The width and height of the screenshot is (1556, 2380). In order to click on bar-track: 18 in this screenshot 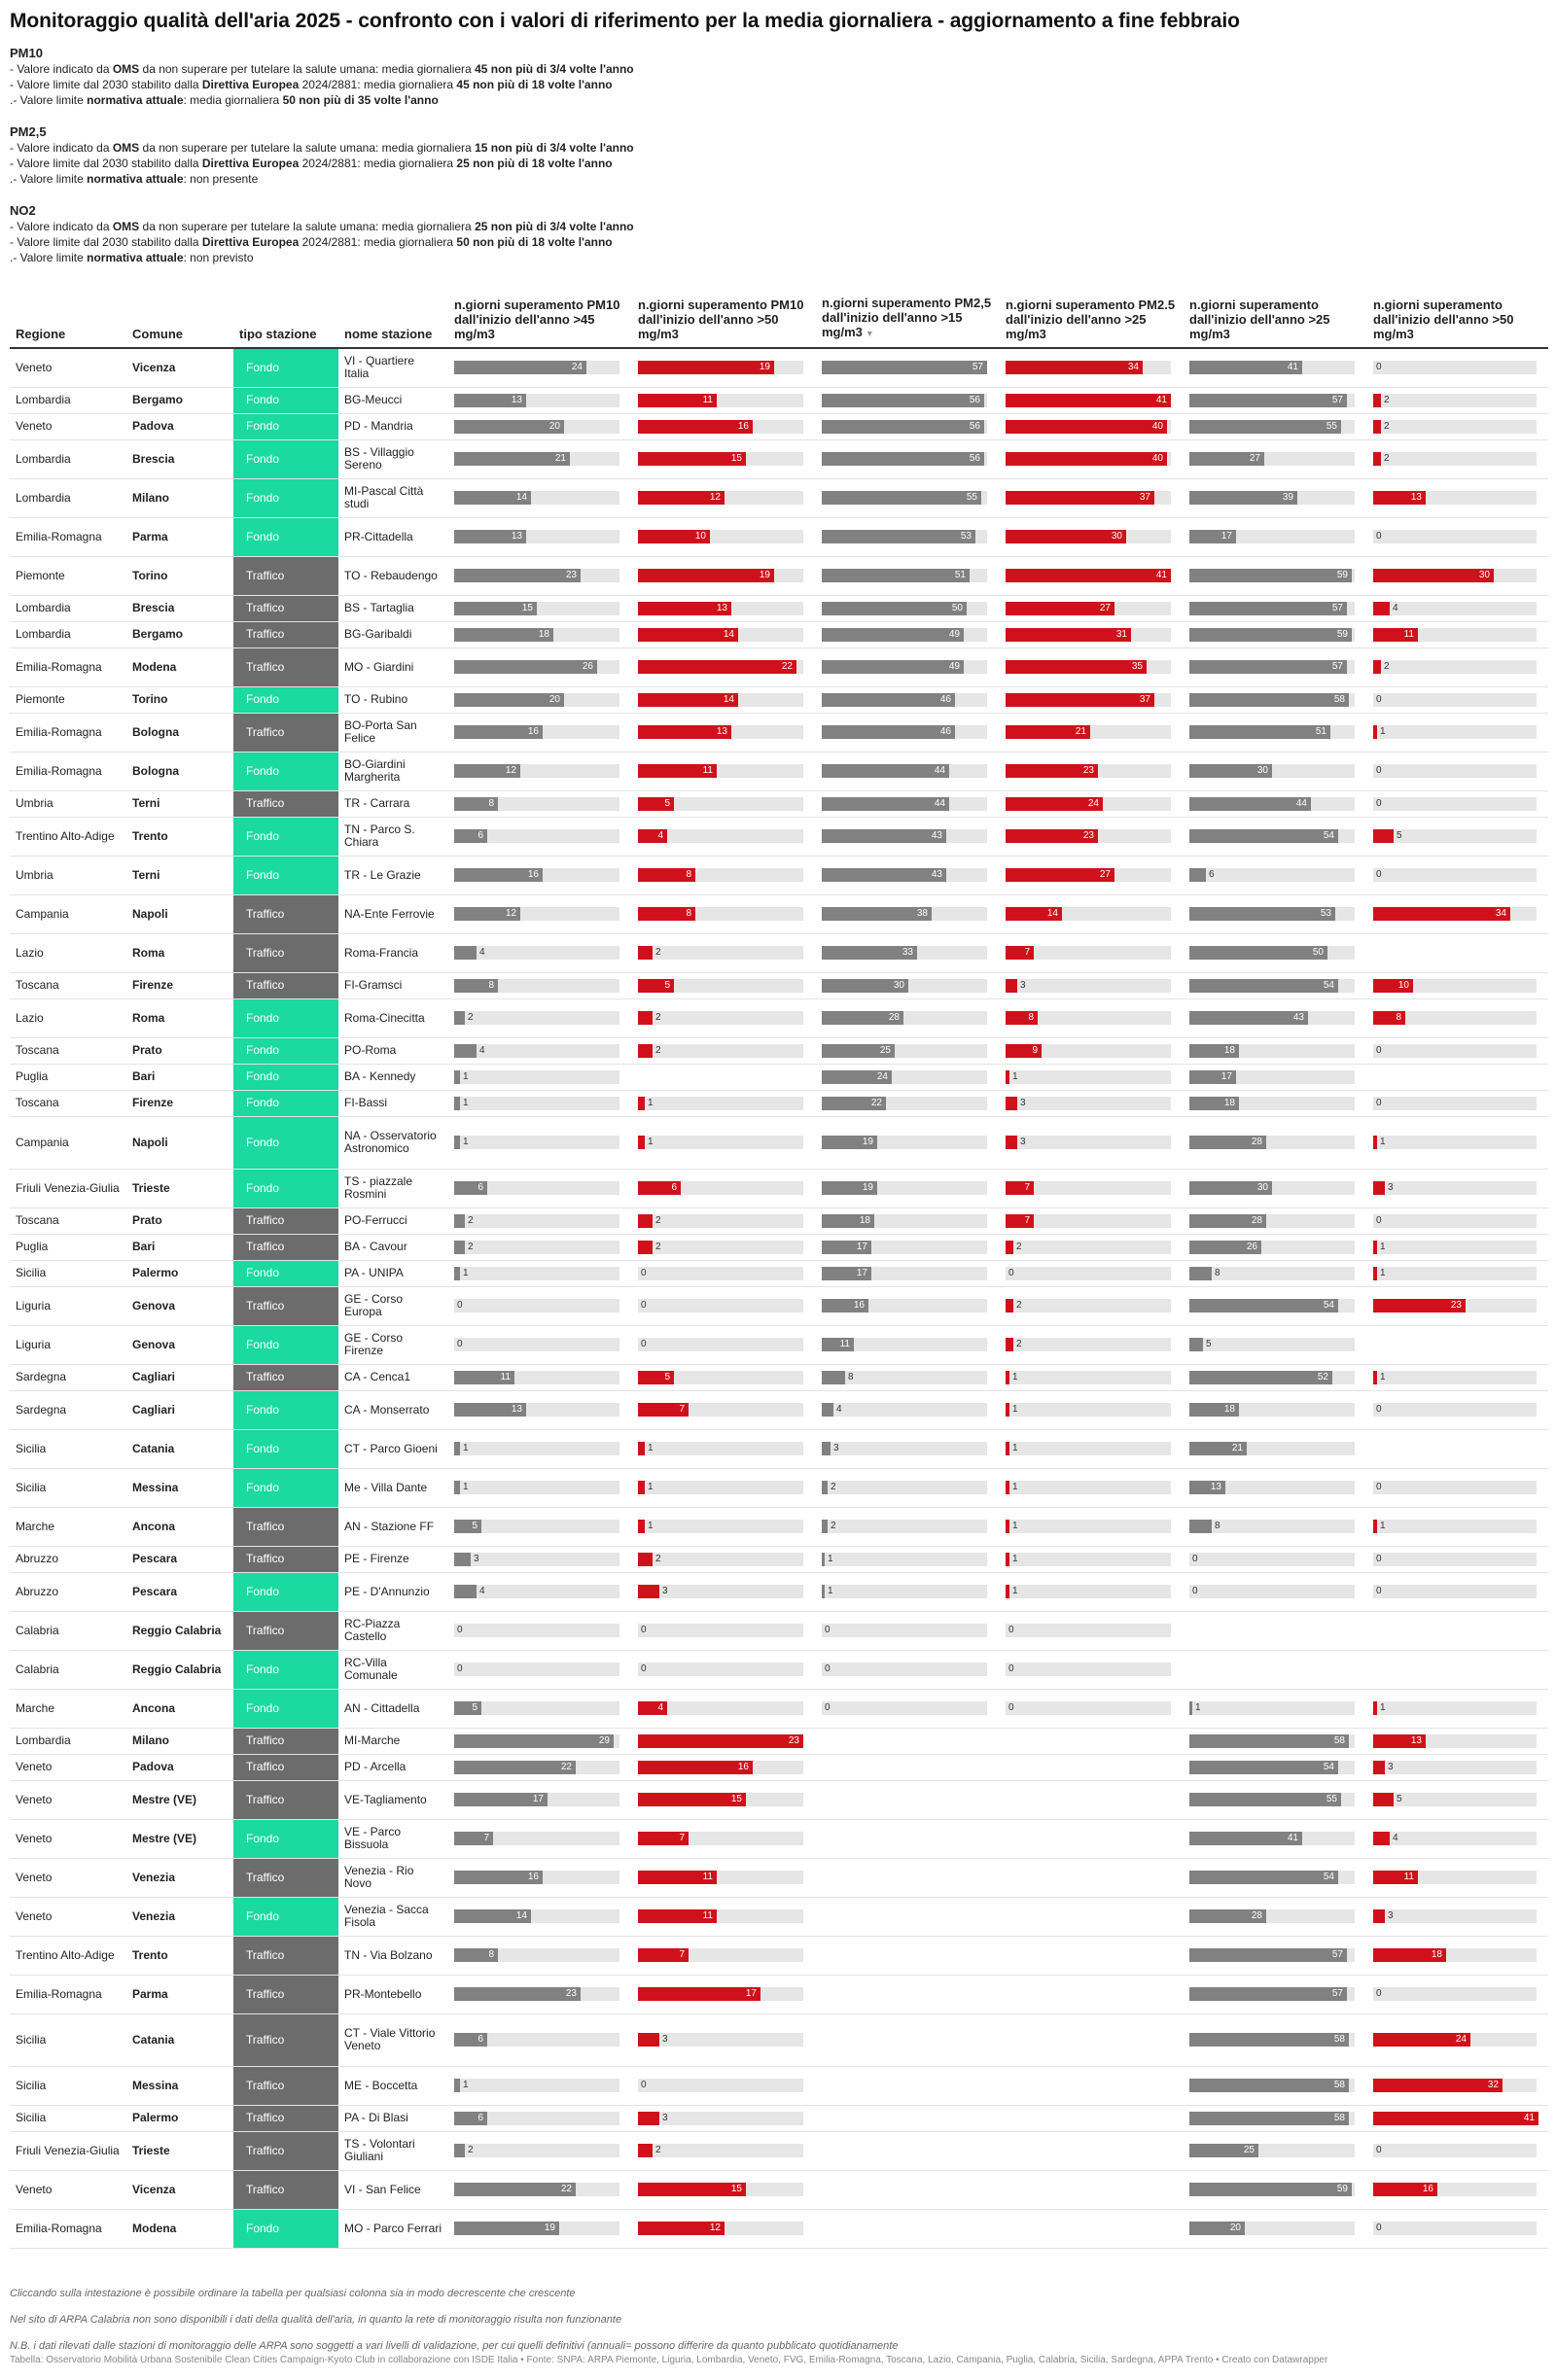, I will do `click(536, 634)`.